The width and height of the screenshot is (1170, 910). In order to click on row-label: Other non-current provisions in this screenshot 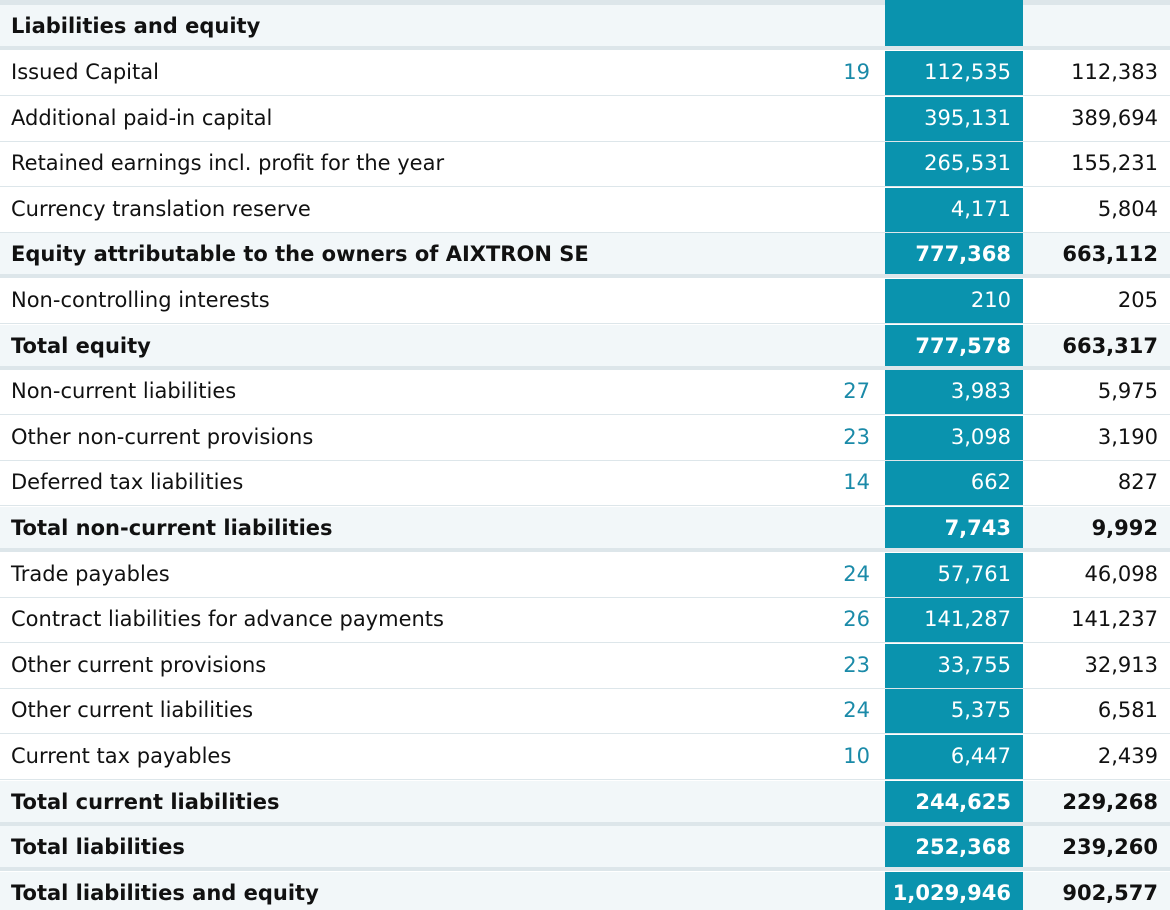, I will do `click(162, 436)`.